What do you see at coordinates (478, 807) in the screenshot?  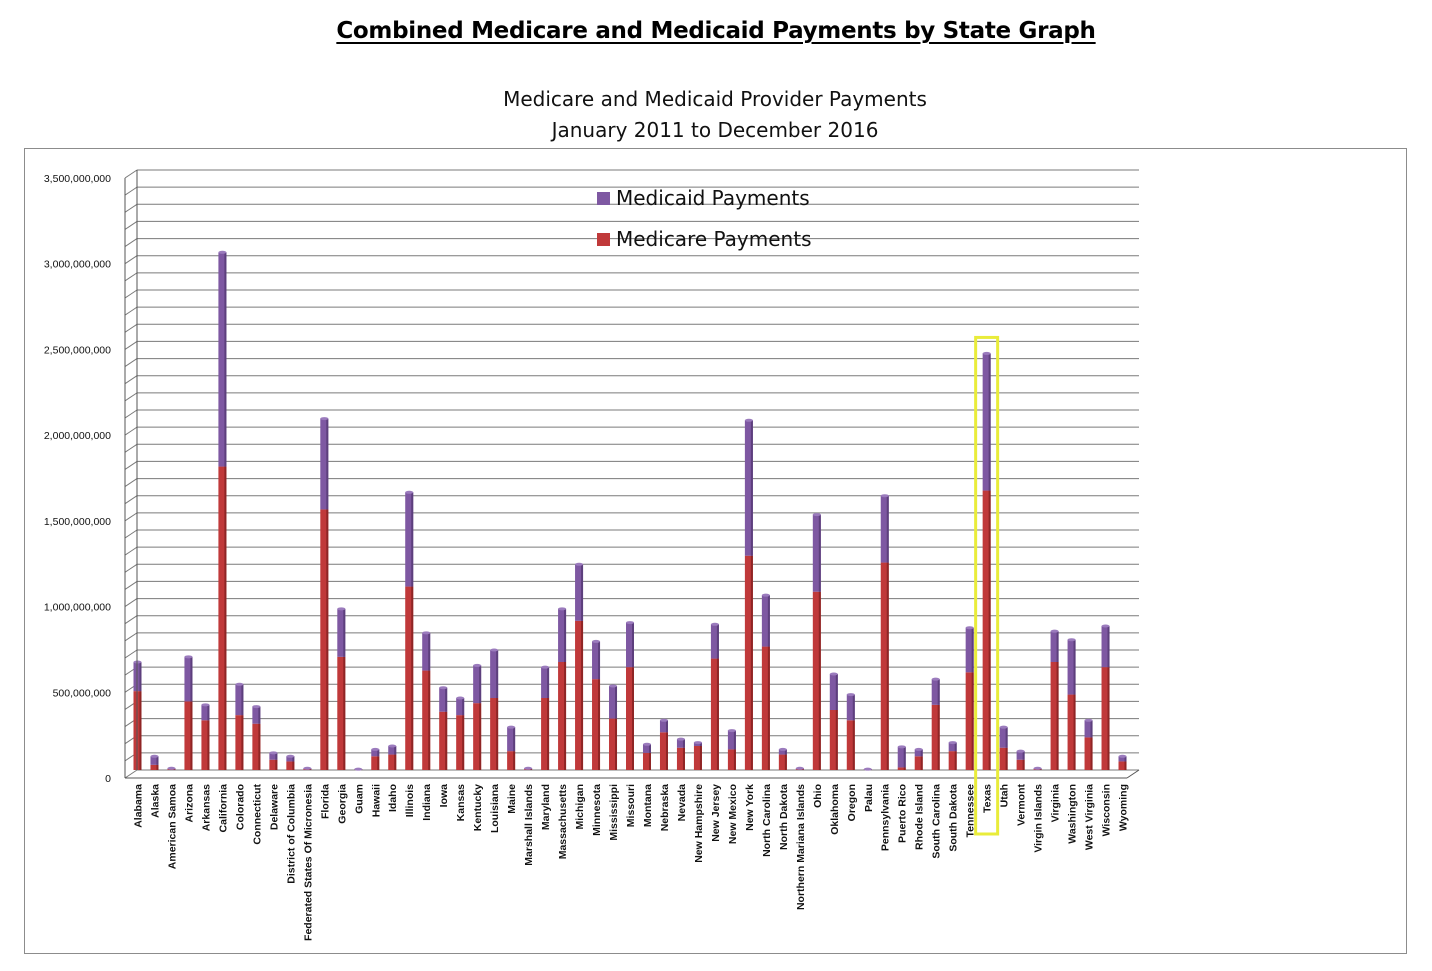 I see `x-tick-label: Kentucky` at bounding box center [478, 807].